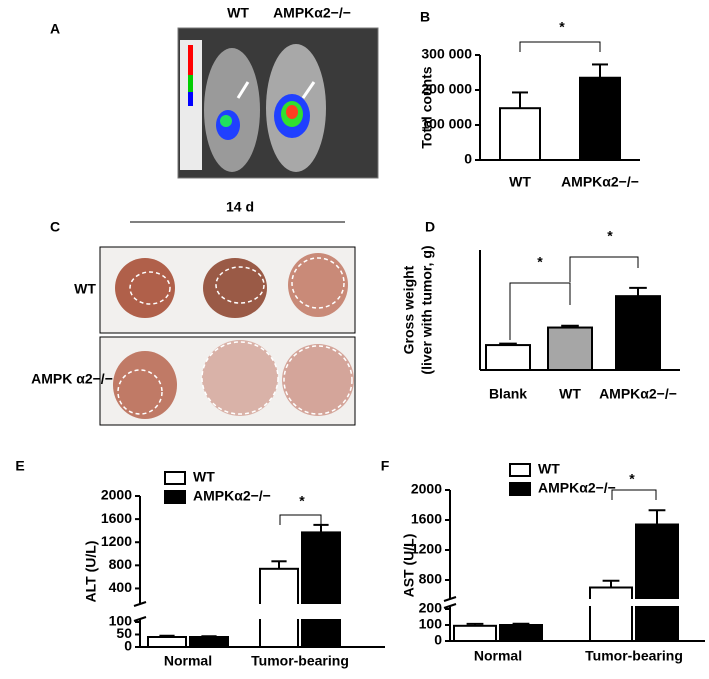 The width and height of the screenshot is (709, 679). Describe the element at coordinates (385, 466) in the screenshot. I see `panel-label: F` at that location.